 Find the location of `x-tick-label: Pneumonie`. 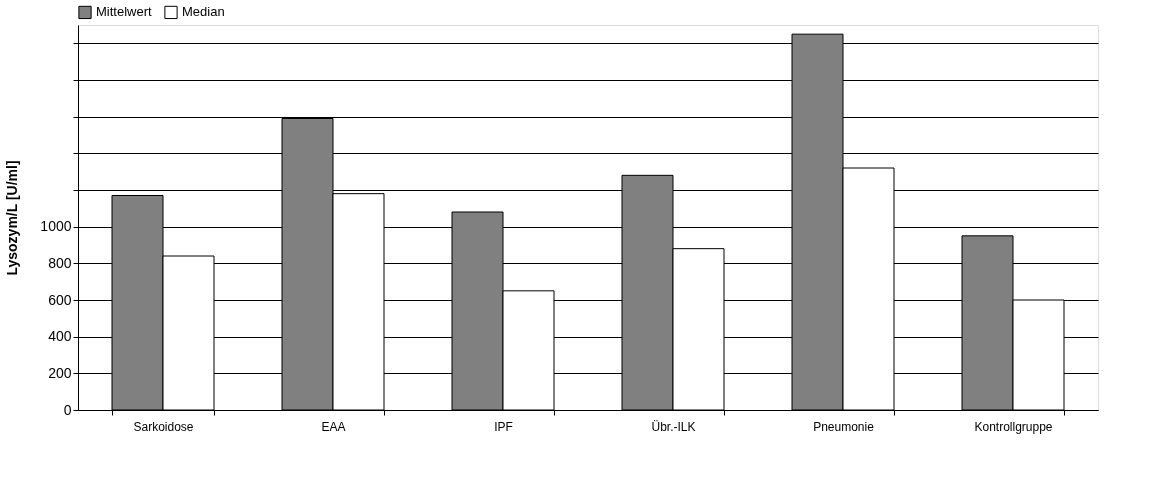

x-tick-label: Pneumonie is located at coordinates (844, 426).